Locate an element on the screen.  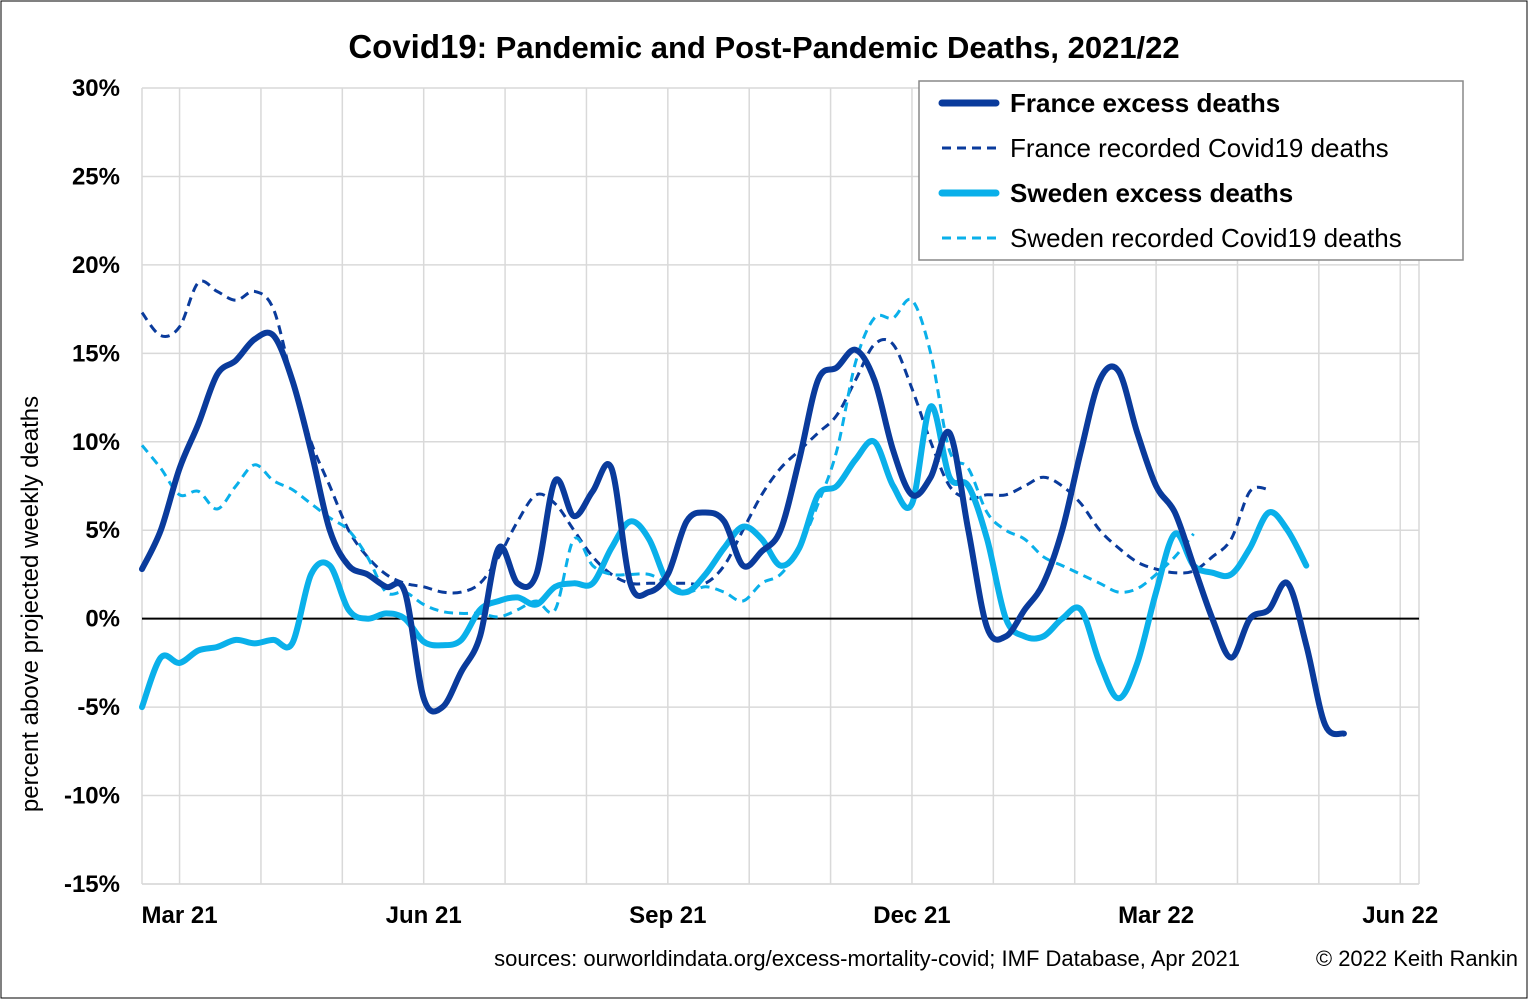
y-tick-label: 20% is located at coordinates (96, 265).